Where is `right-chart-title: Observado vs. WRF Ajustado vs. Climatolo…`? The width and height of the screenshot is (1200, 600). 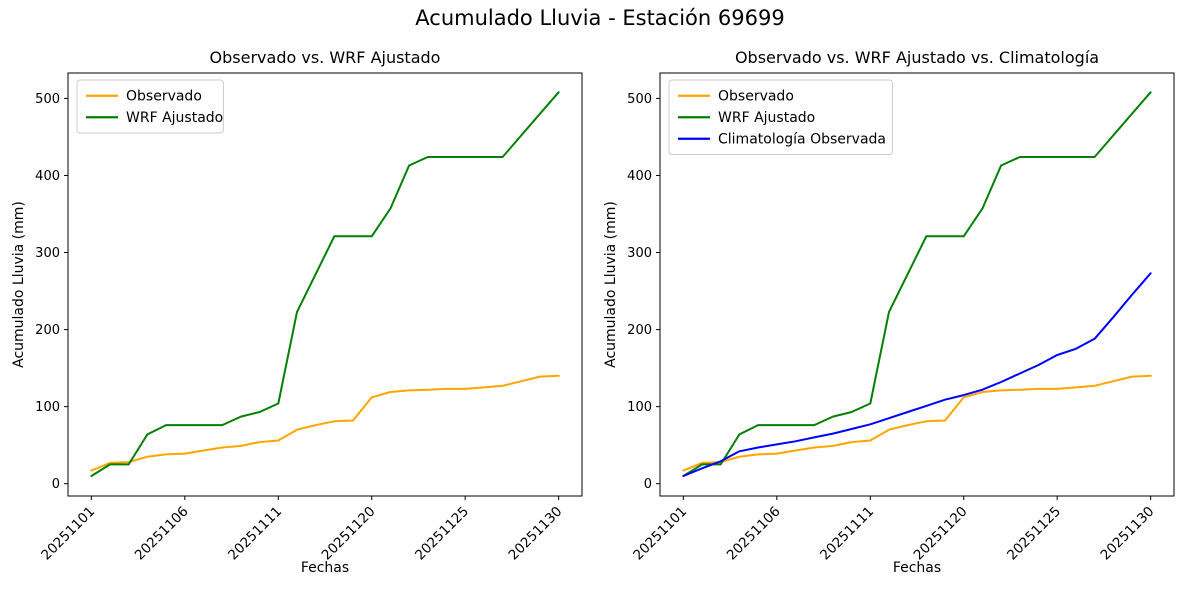
right-chart-title: Observado vs. WRF Ajustado vs. Climatolo… is located at coordinates (917, 57).